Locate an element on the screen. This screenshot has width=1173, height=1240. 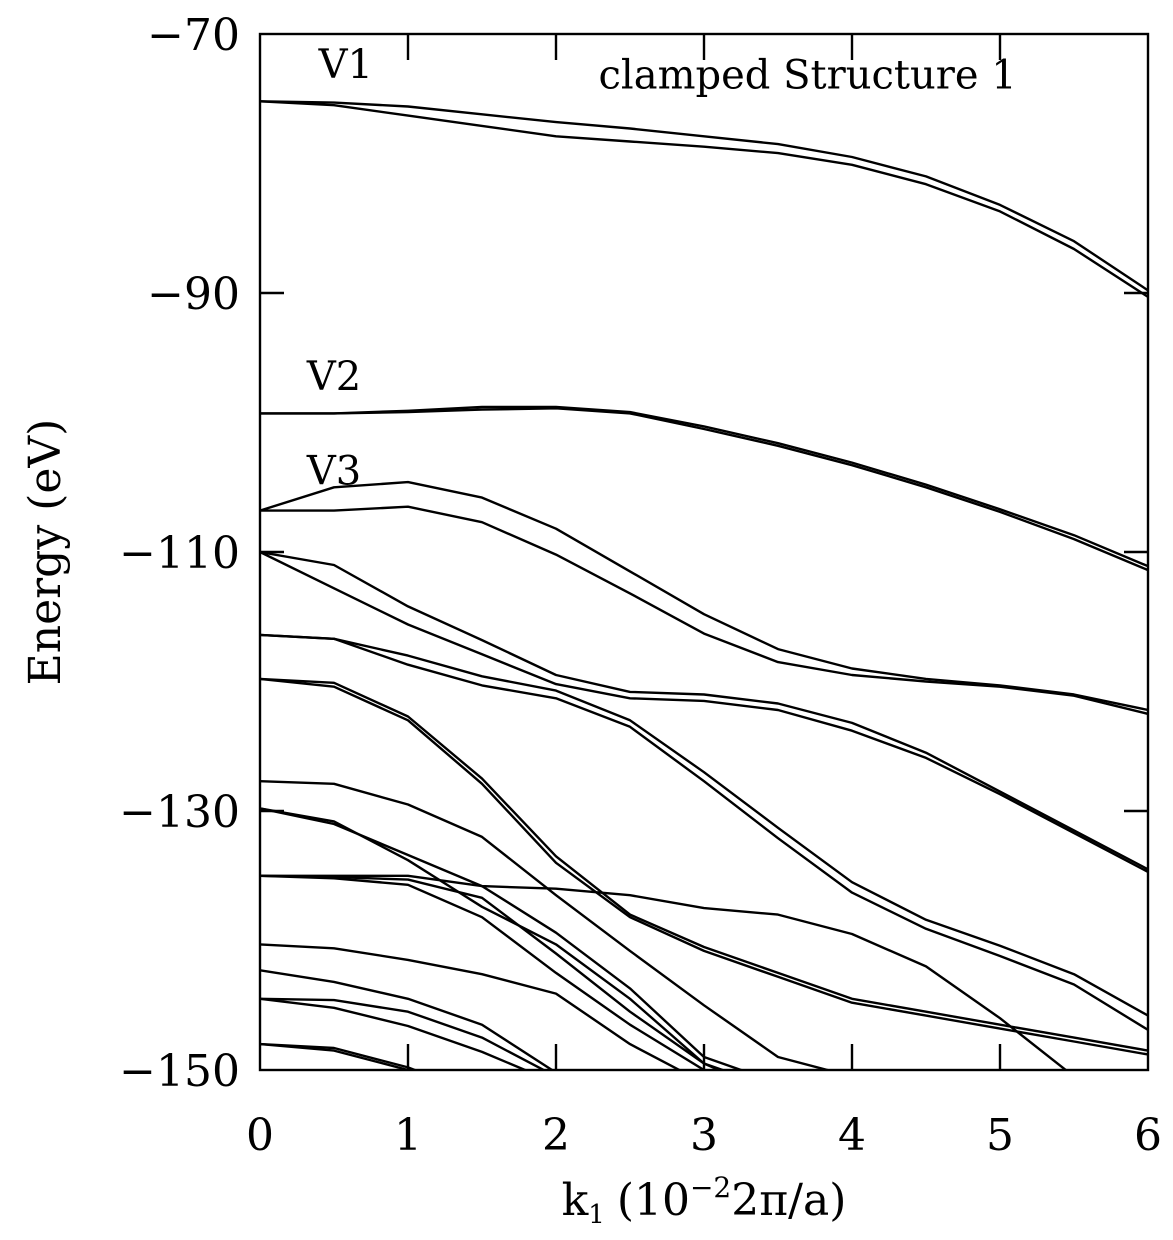
x-tick-label: 3 is located at coordinates (704, 1135).